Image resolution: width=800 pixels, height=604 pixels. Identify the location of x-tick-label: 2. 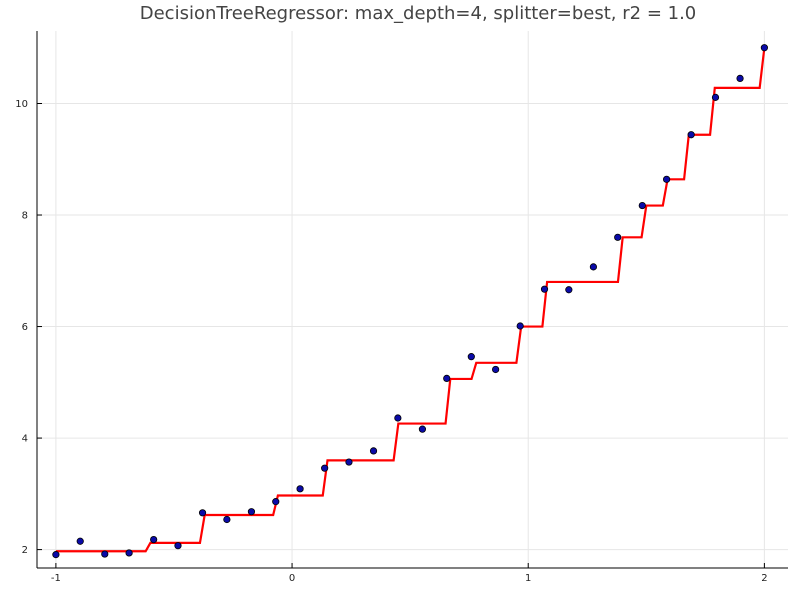
(764, 578).